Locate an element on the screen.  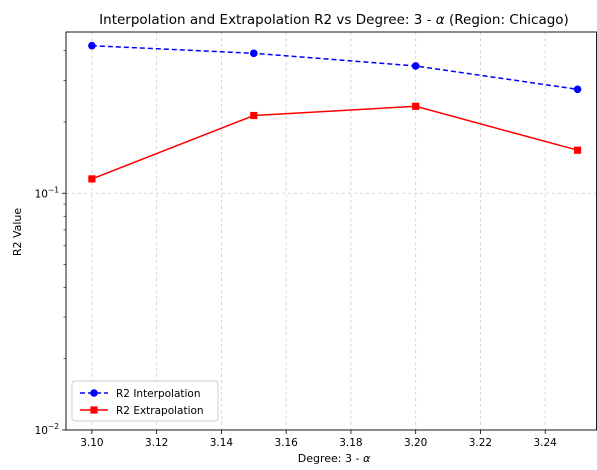
legend-label-2: R2 Extrapolation is located at coordinates (160, 411).